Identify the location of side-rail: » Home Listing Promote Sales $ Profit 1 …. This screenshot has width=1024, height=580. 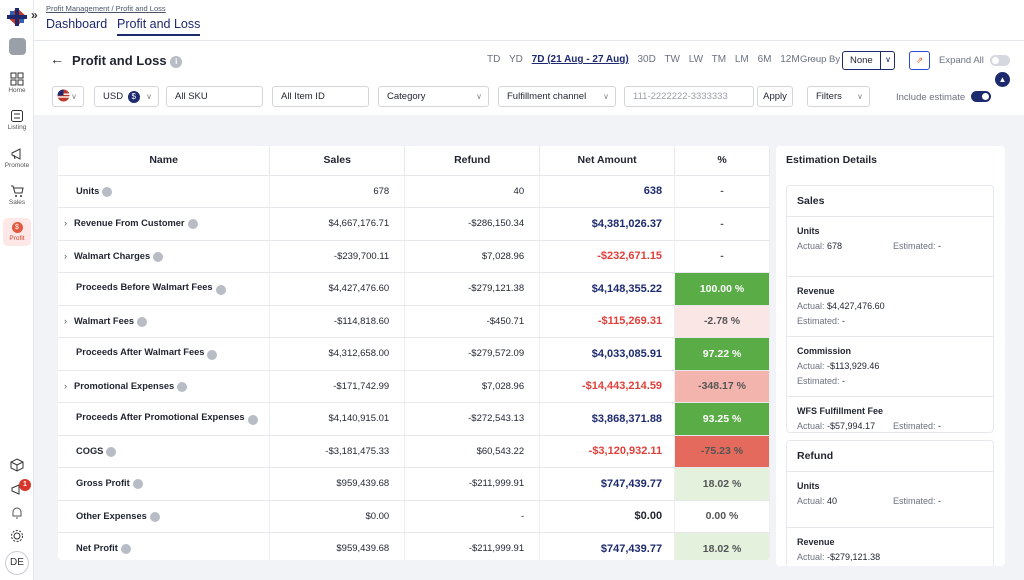
(19, 290).